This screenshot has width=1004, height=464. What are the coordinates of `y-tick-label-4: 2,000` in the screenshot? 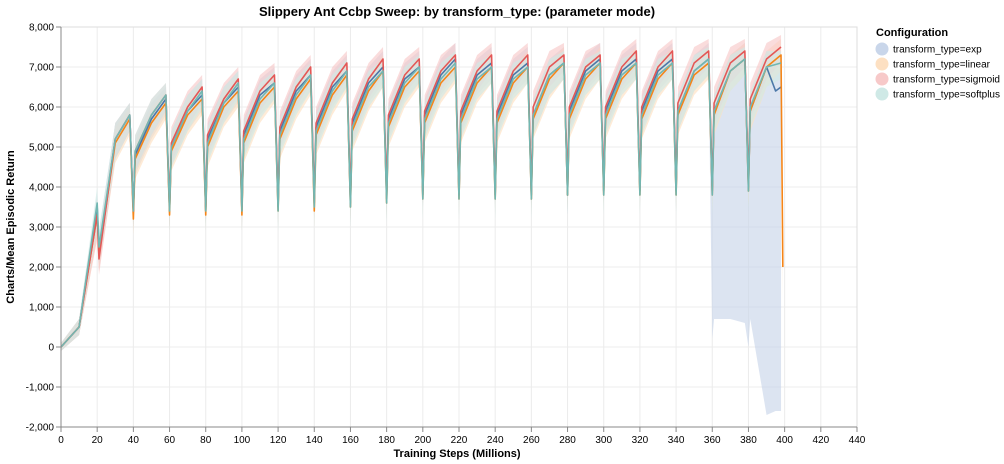 It's located at (41, 268).